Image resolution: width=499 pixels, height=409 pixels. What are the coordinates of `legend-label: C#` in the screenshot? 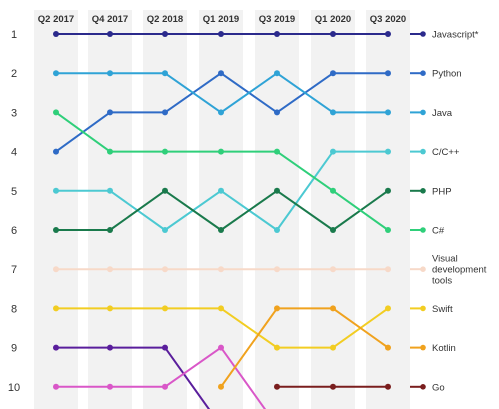 It's located at (438, 231).